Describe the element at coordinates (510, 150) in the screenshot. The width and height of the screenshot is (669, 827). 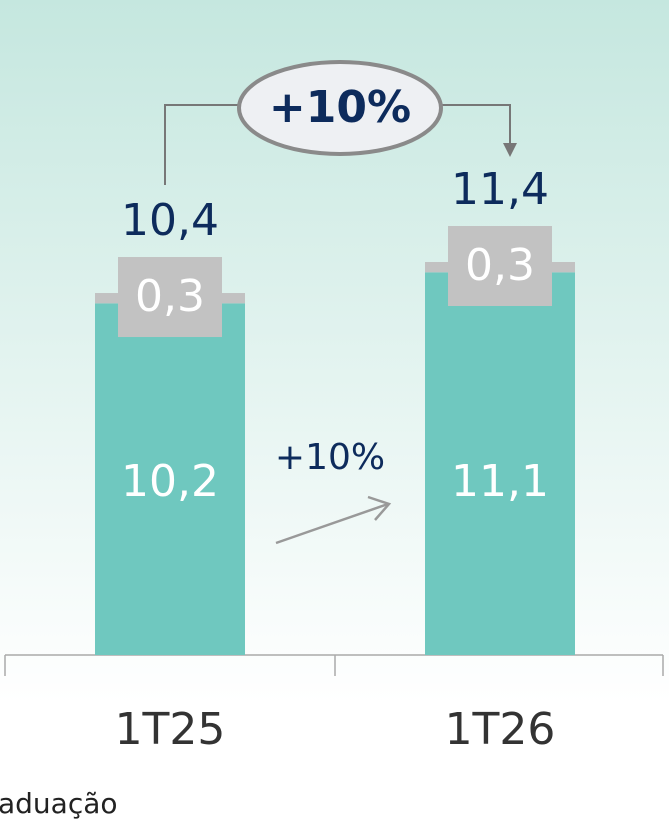
I see `arrow-head` at that location.